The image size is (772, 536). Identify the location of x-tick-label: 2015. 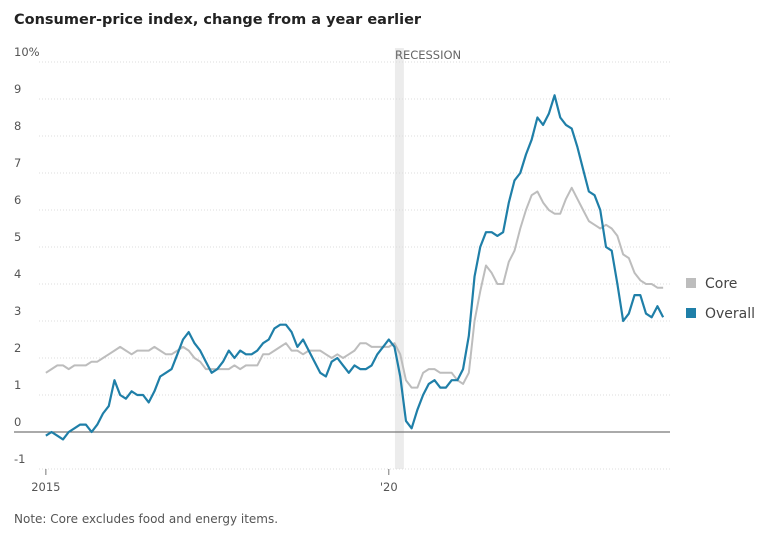
(45, 487).